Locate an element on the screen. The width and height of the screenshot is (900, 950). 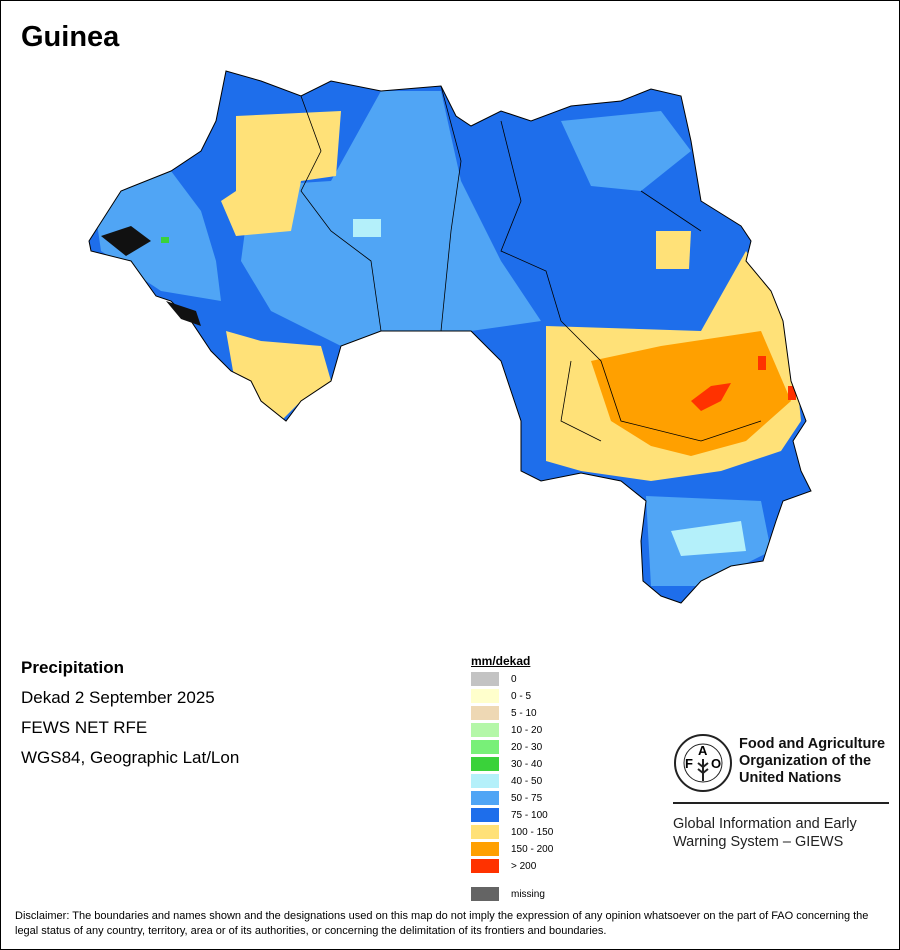
legend-item: 30 - 40 is located at coordinates (506, 764).